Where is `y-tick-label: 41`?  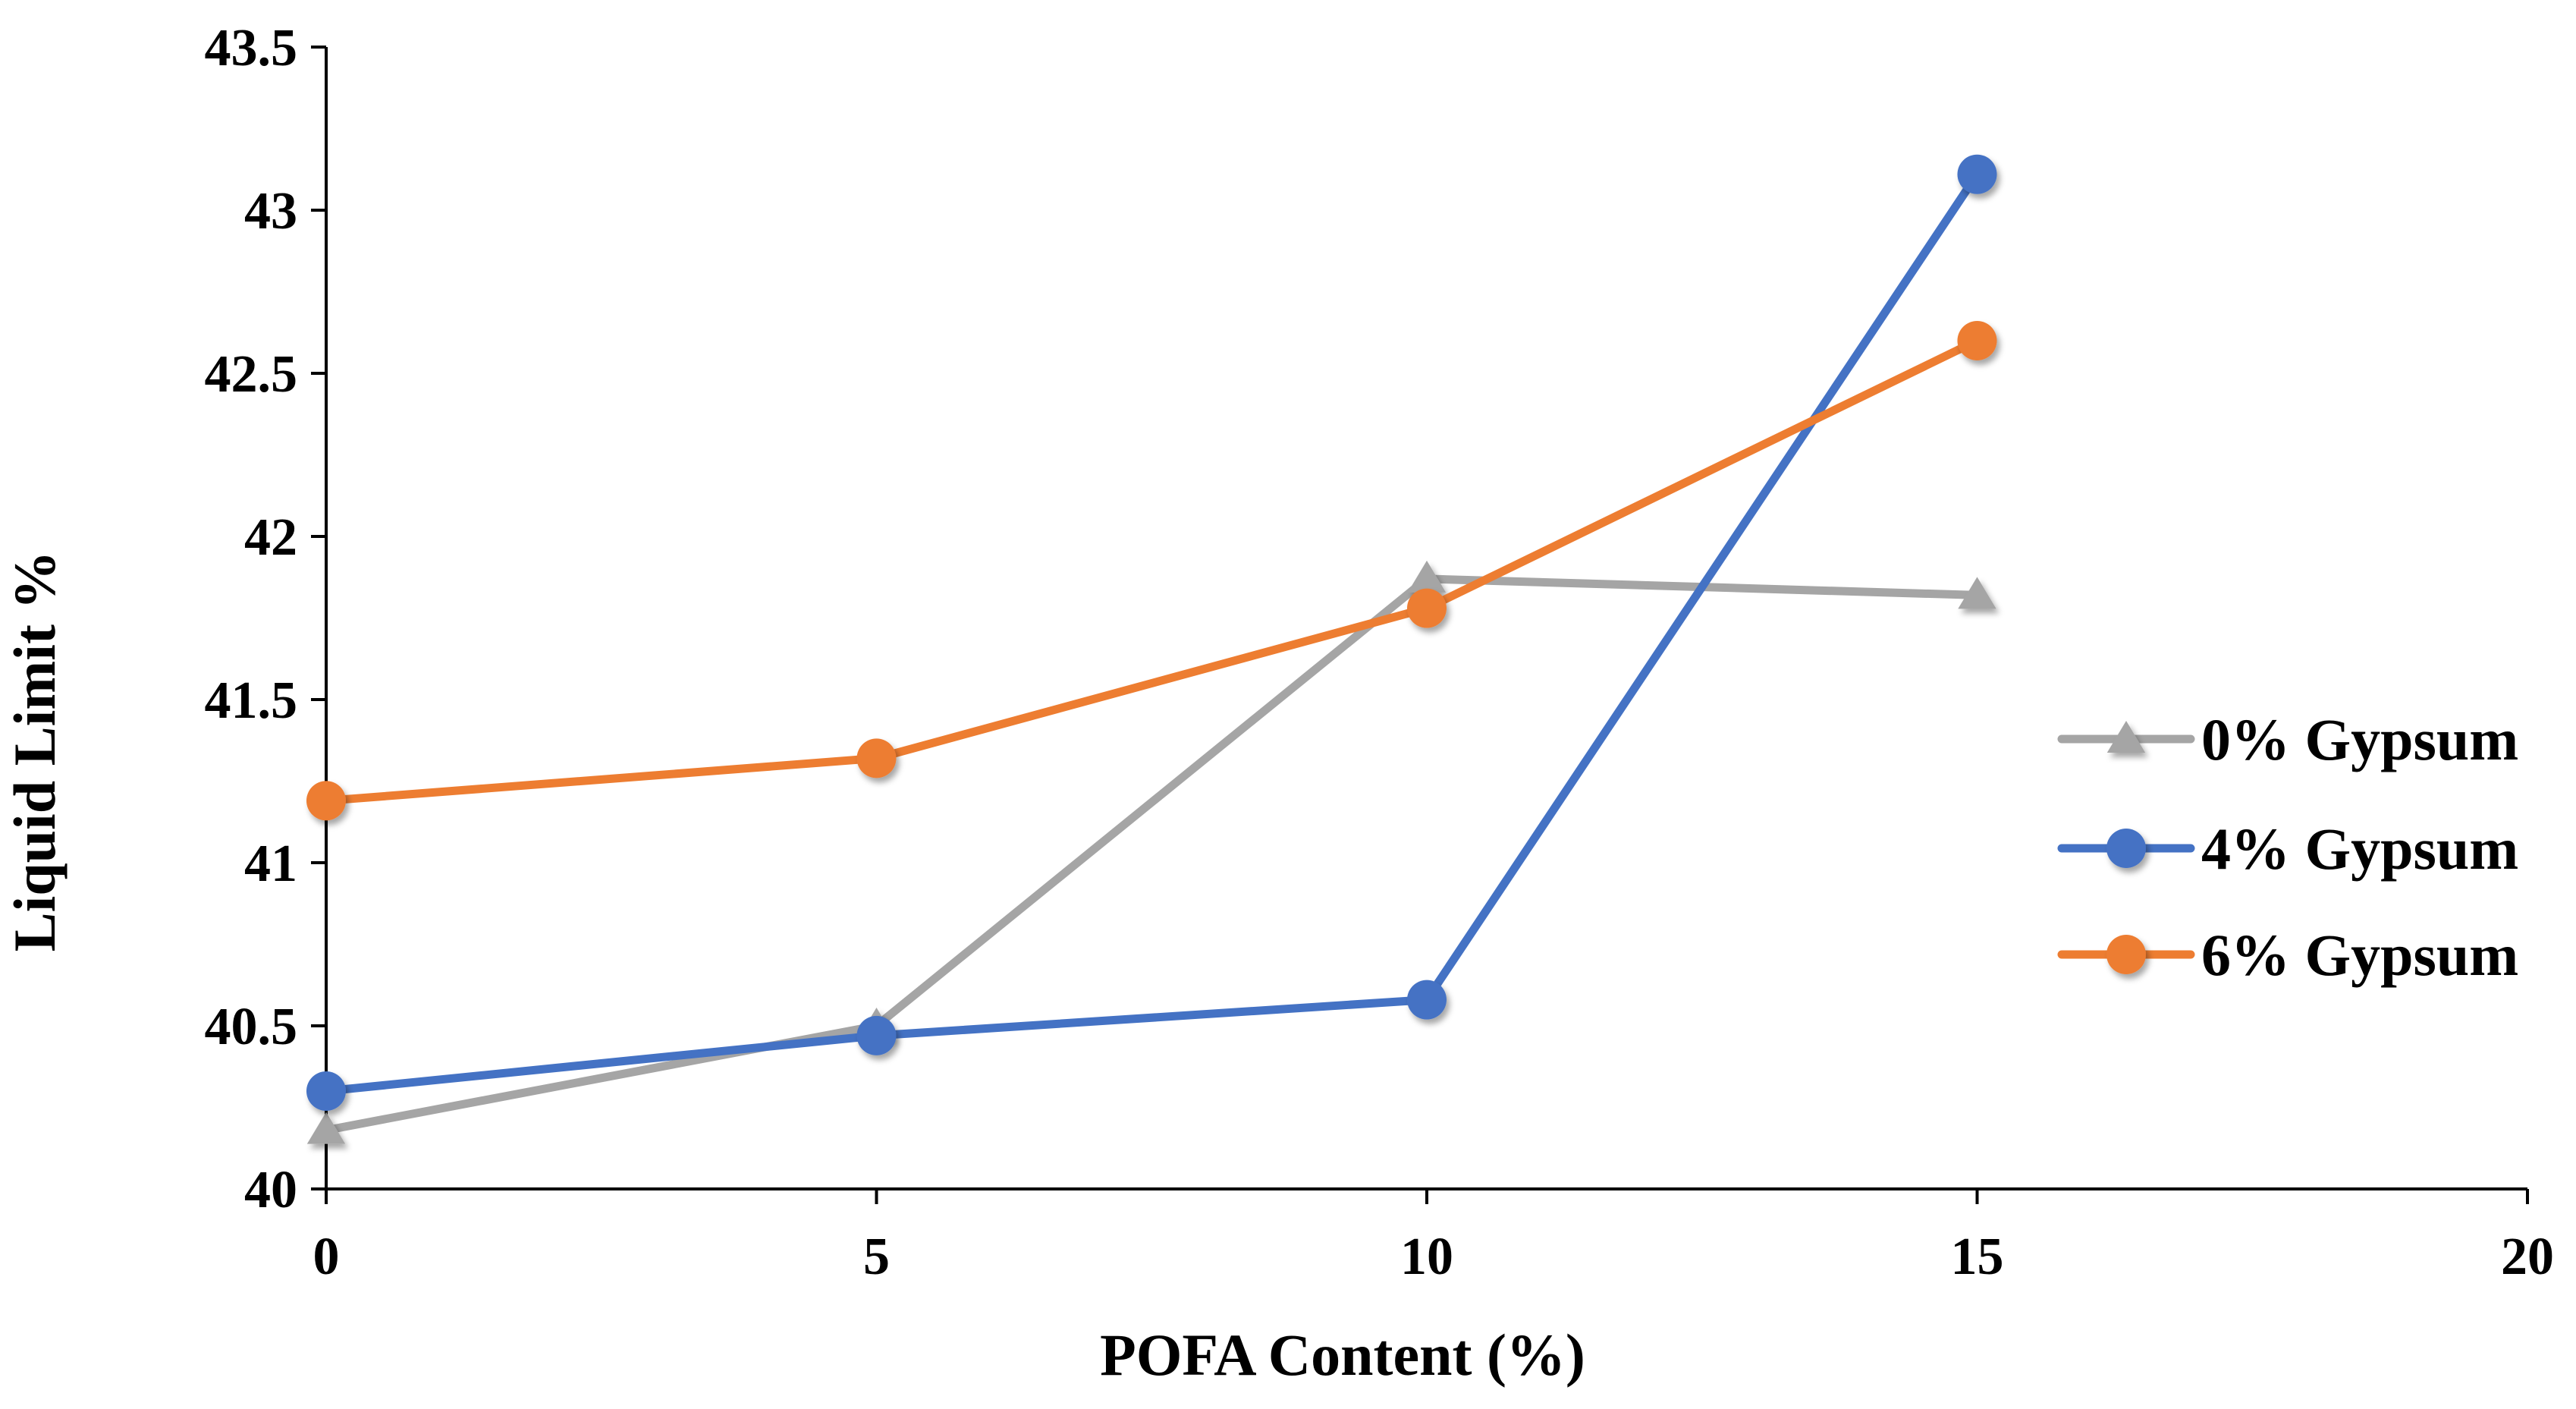
y-tick-label: 41 is located at coordinates (270, 864).